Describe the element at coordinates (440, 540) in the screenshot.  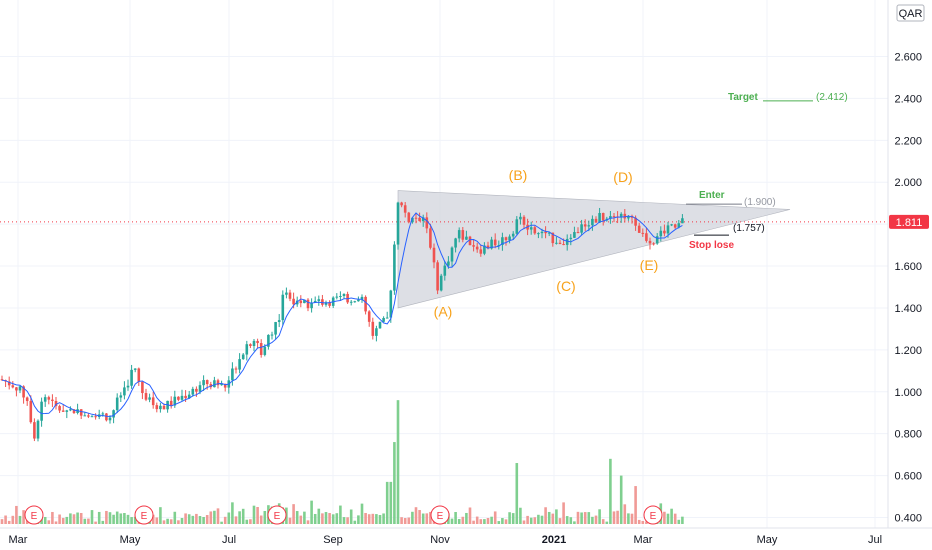
I see `time-tick-label: Nov` at that location.